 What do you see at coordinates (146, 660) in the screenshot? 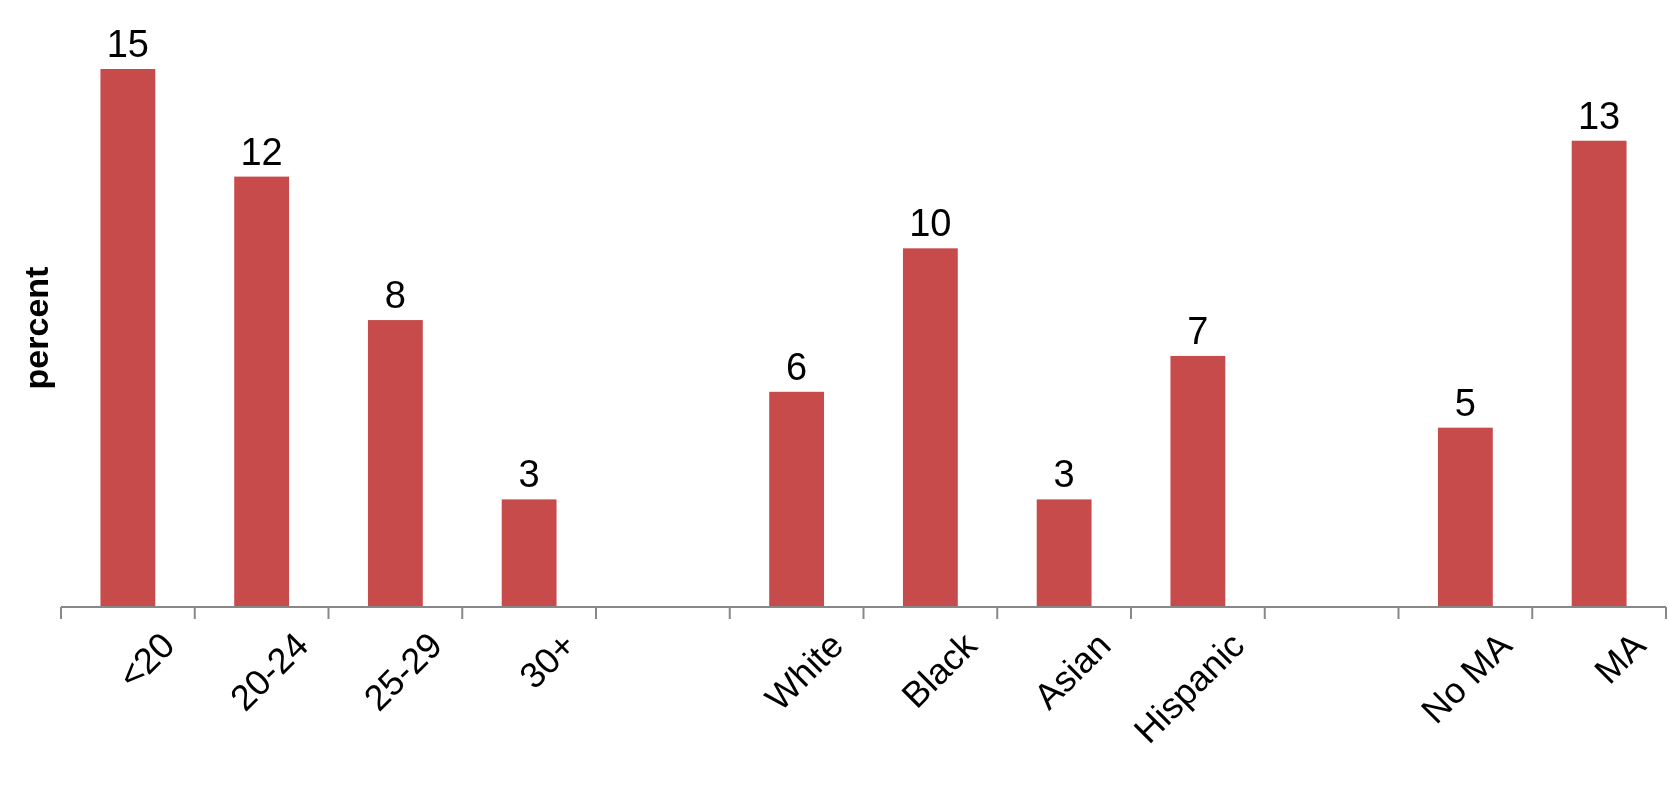
I see `x-tick-label: <20` at bounding box center [146, 660].